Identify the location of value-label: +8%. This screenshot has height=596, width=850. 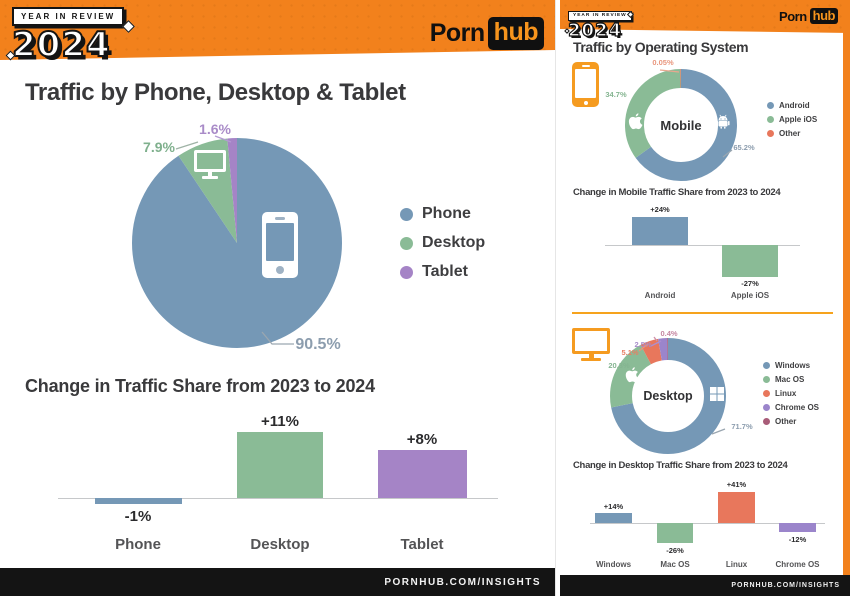
(422, 439).